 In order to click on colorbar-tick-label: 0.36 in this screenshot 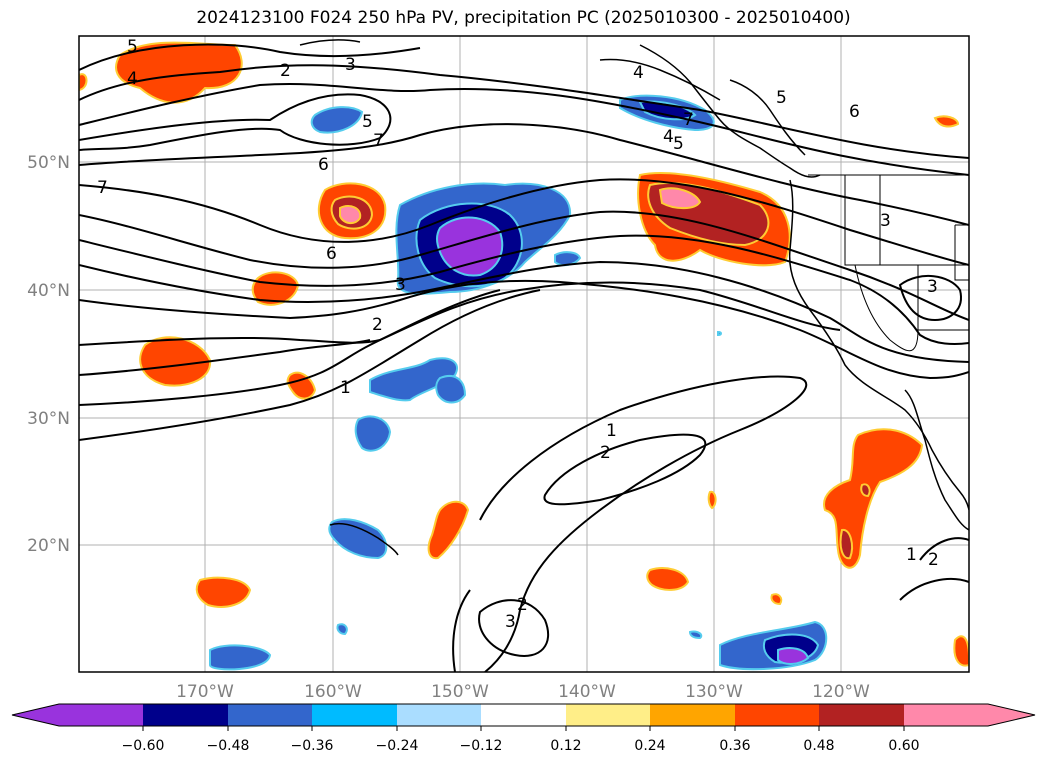, I will do `click(734, 746)`.